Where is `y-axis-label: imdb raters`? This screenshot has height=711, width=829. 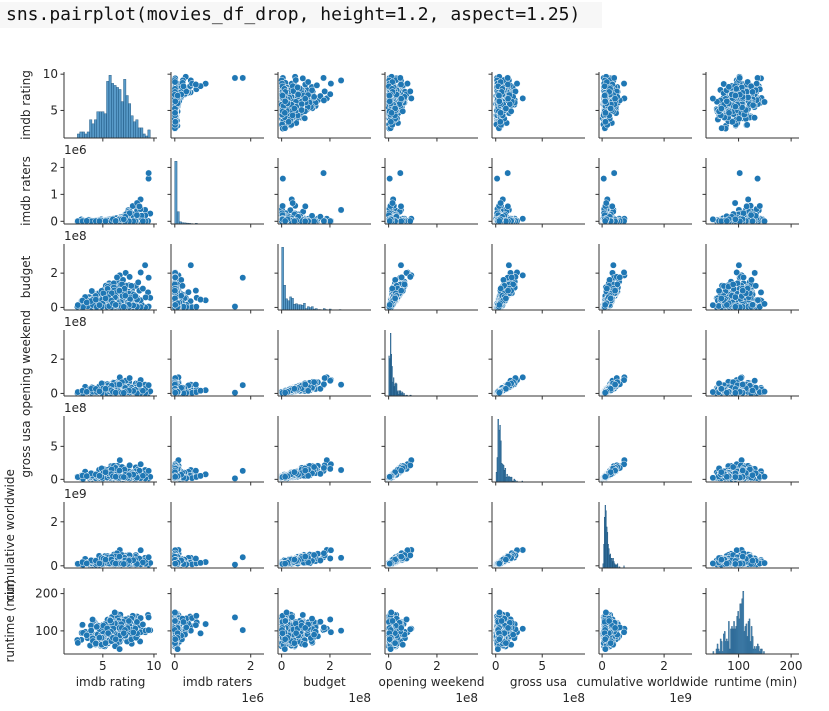 y-axis-label: imdb raters is located at coordinates (26, 191).